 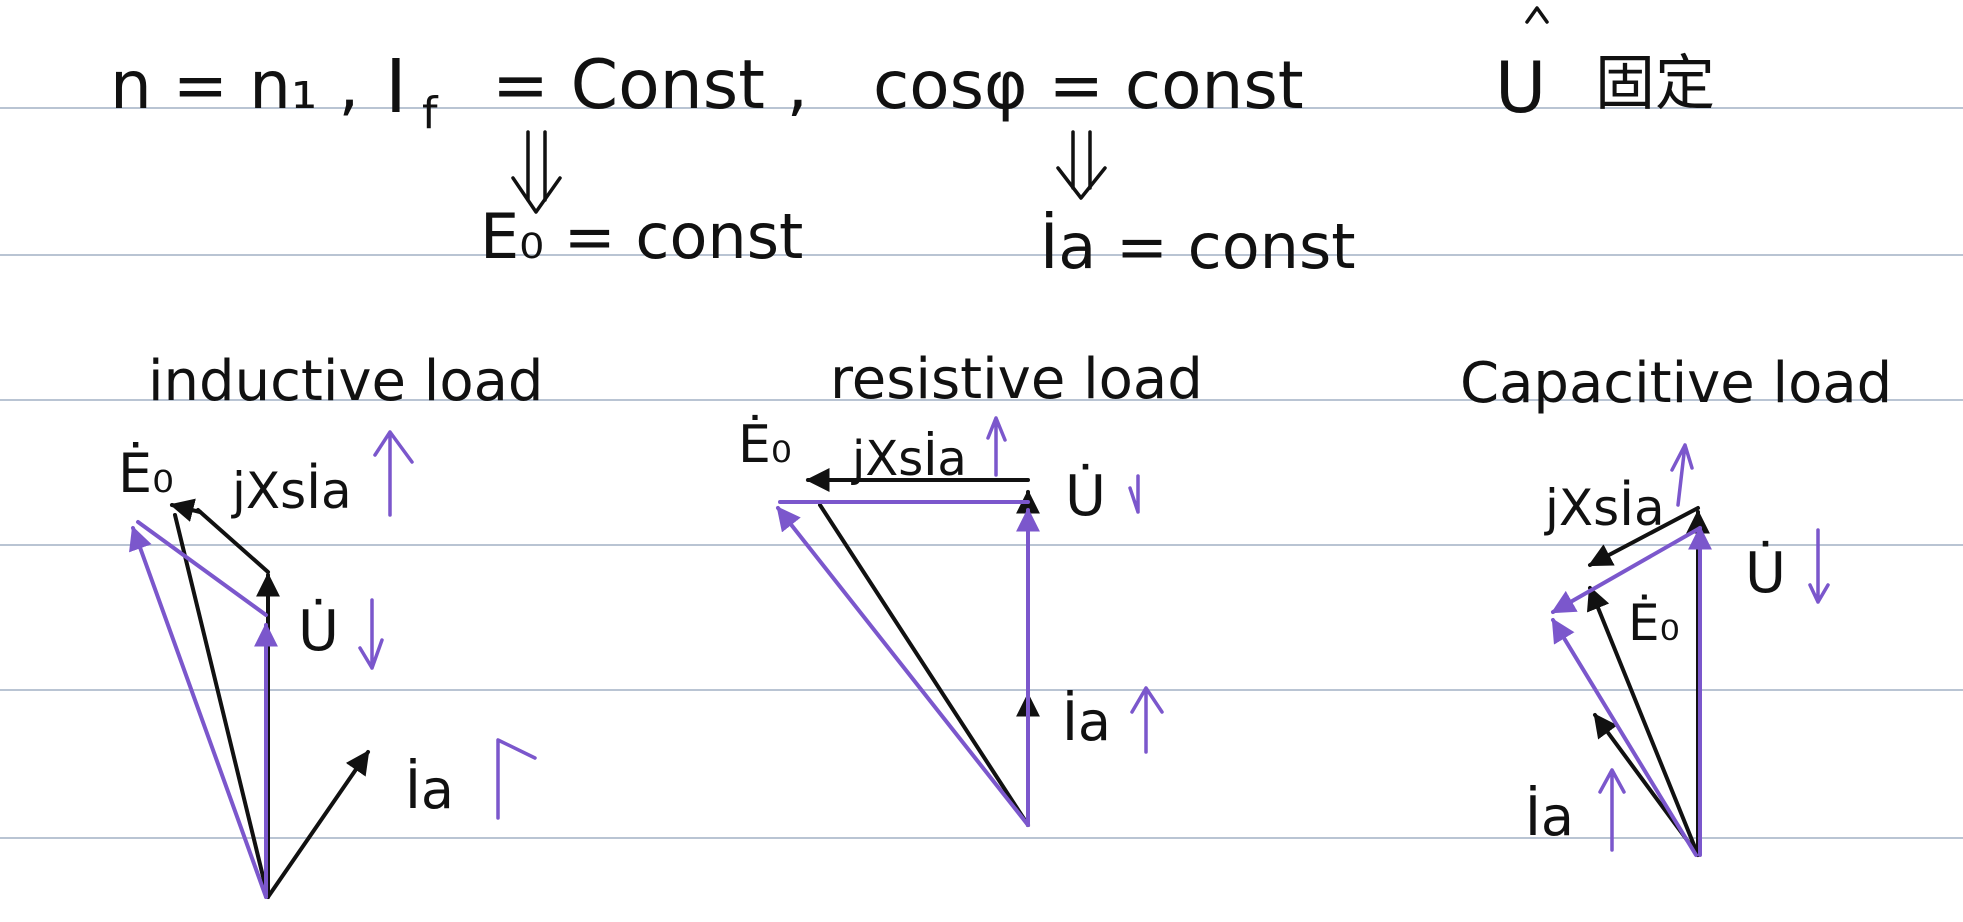 I want to click on result-emf: E₀ = const, so click(x=641, y=236).